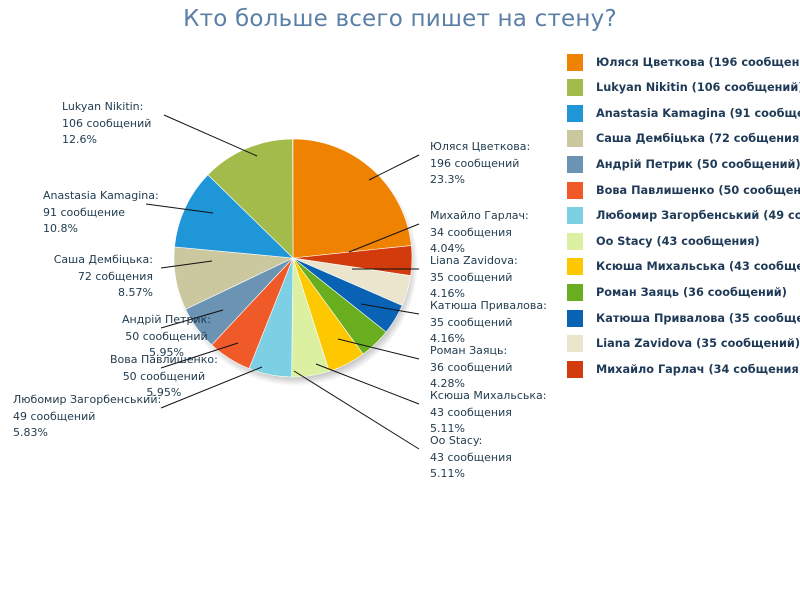 The height and width of the screenshot is (600, 800). What do you see at coordinates (164, 359) in the screenshot?
I see `pie-label-name: Вова Павлишенко:` at bounding box center [164, 359].